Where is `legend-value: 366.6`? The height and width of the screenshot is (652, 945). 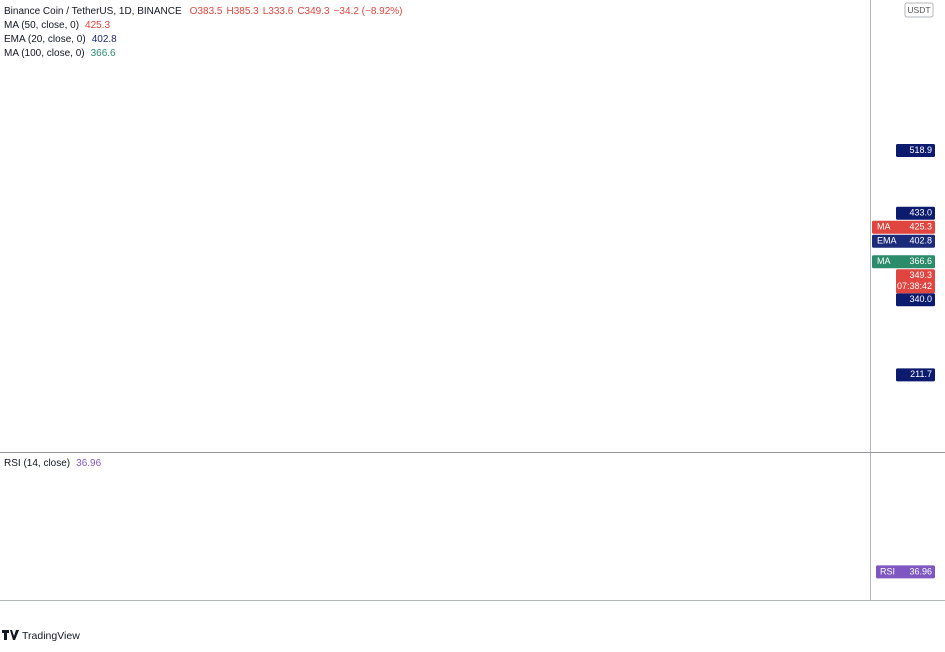
legend-value: 366.6 is located at coordinates (103, 53).